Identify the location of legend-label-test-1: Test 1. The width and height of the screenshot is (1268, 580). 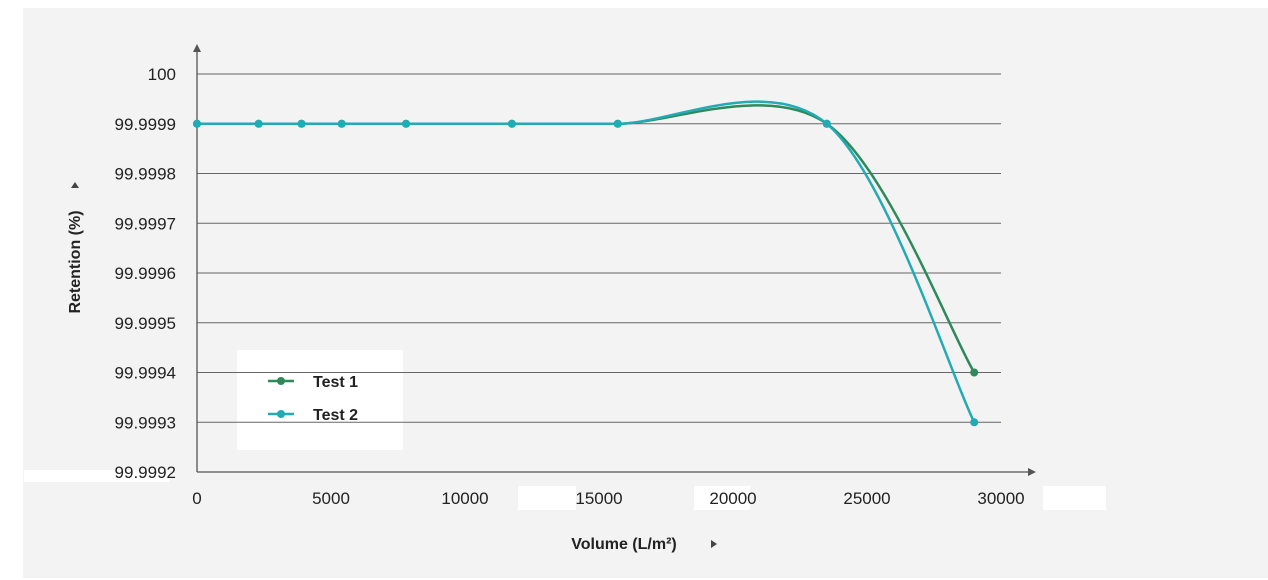
(335, 382).